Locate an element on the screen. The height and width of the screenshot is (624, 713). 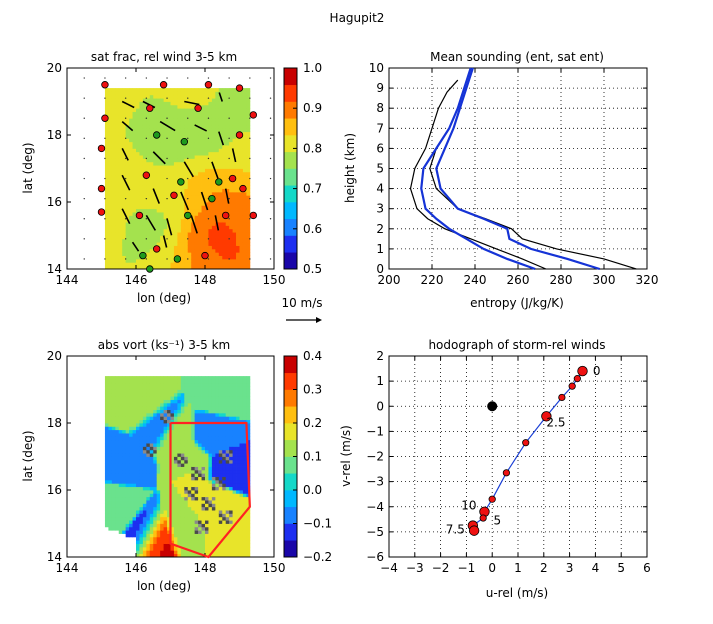
x-tick-label: 150 is located at coordinates (274, 280).